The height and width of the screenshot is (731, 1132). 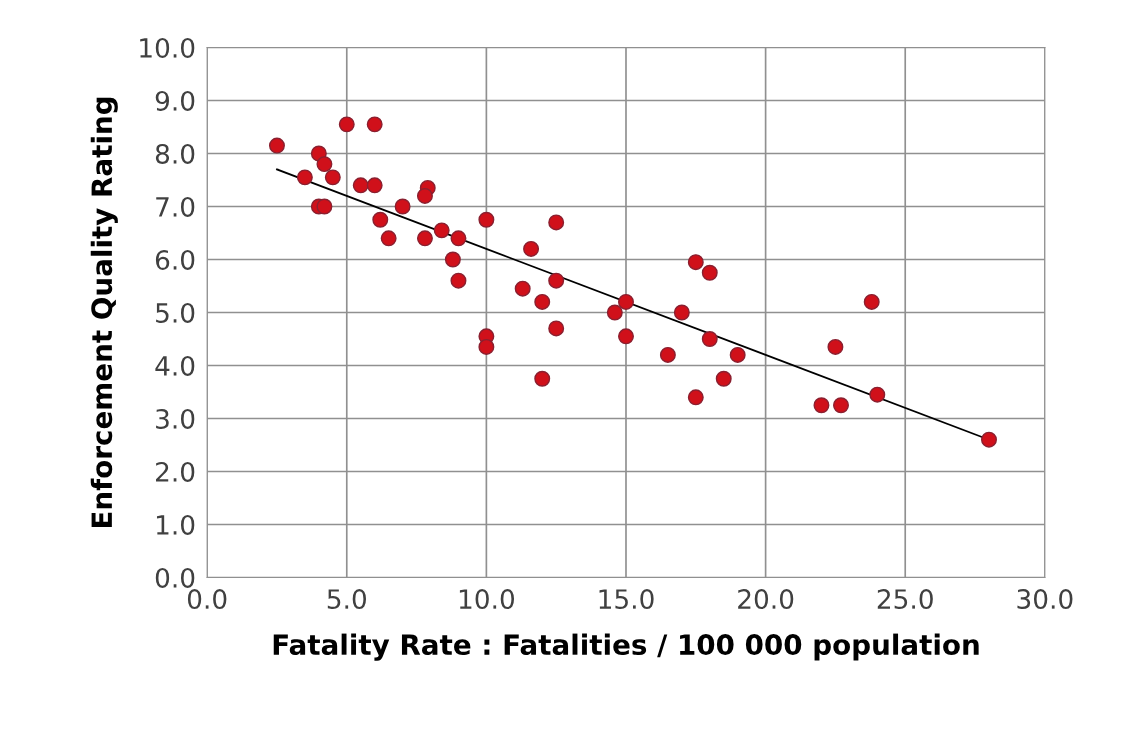 I want to click on x-tick-label: 10.0, so click(x=487, y=599).